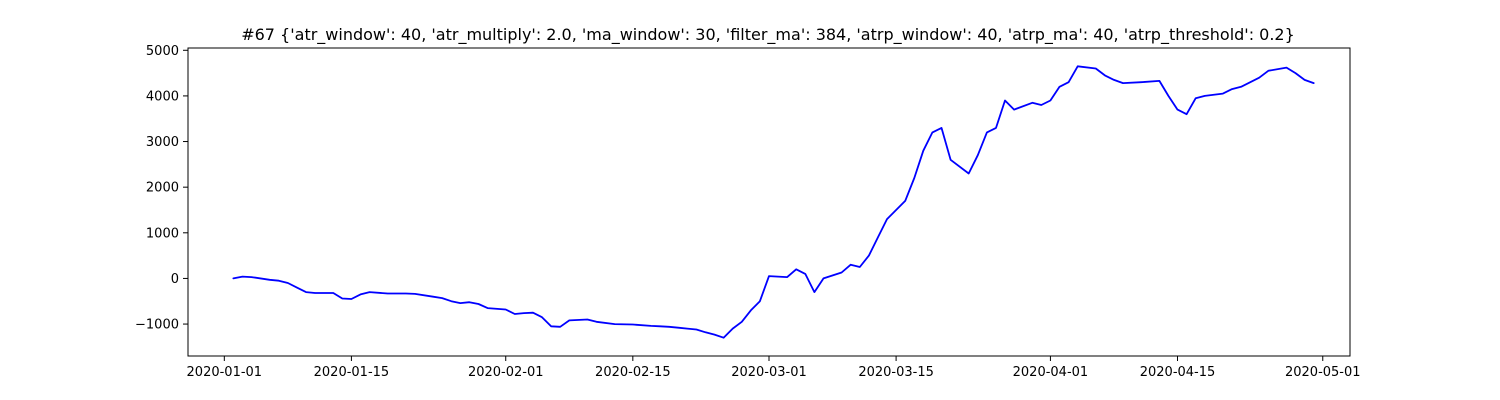  Describe the element at coordinates (162, 96) in the screenshot. I see `y-tick-label: 4000` at that location.